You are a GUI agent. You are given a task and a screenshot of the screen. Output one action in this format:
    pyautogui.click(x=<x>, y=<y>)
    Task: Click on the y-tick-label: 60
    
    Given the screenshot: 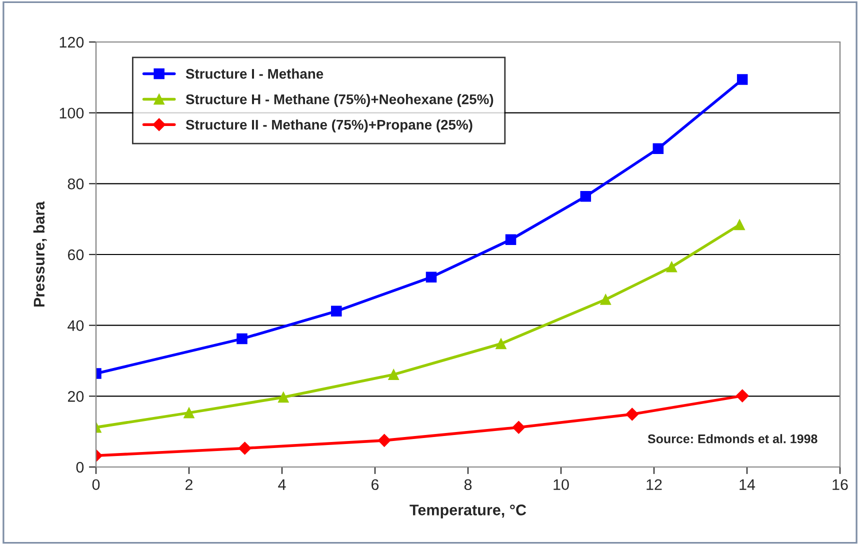 What is the action you would take?
    pyautogui.click(x=76, y=254)
    